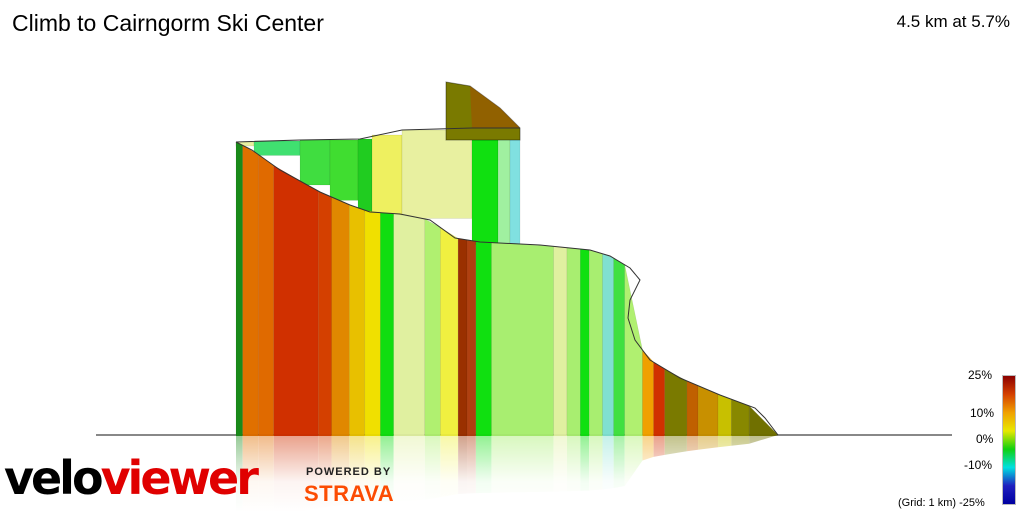  What do you see at coordinates (168, 23) in the screenshot?
I see `chart-title: Climb to Cairngorm Ski Center` at bounding box center [168, 23].